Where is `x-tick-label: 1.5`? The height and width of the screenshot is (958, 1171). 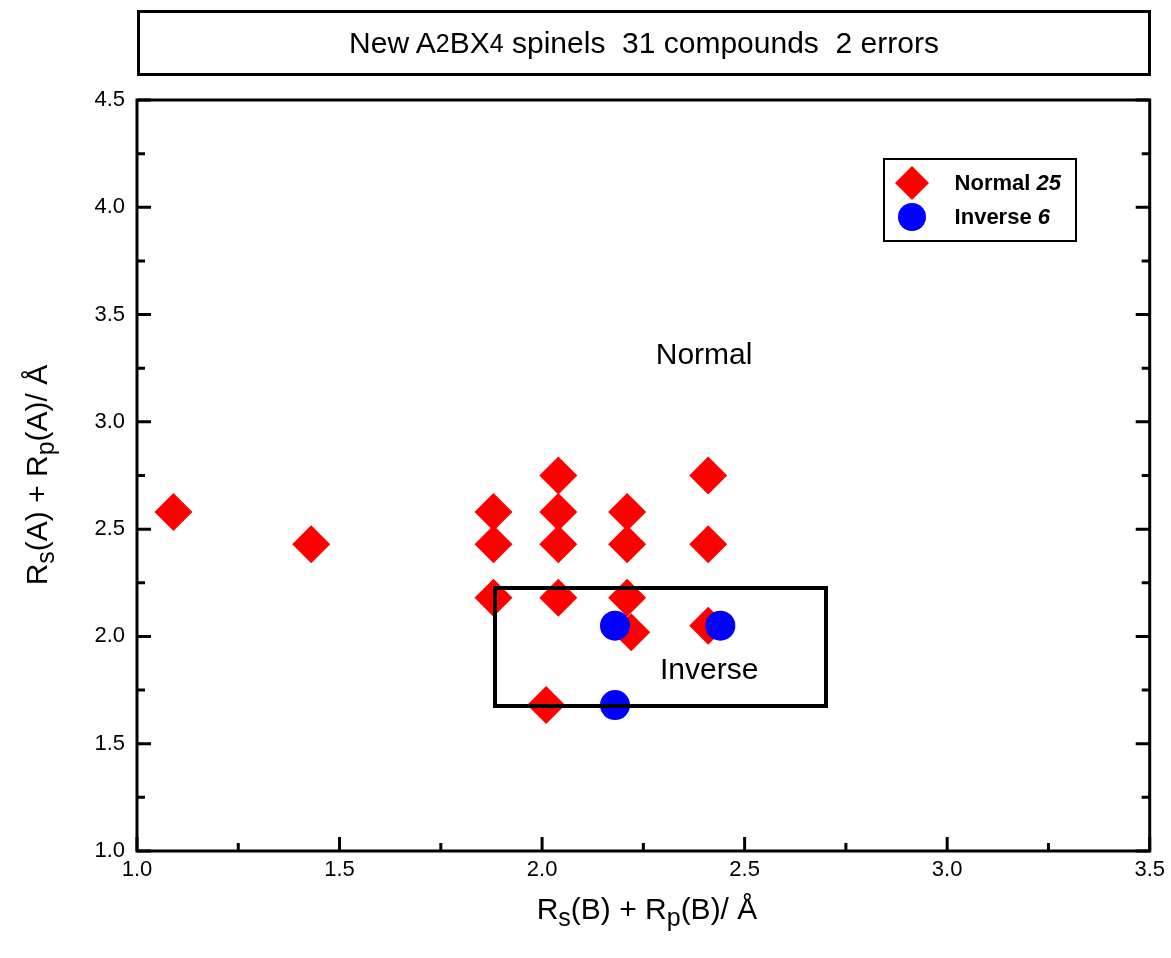
x-tick-label: 1.5 is located at coordinates (339, 869).